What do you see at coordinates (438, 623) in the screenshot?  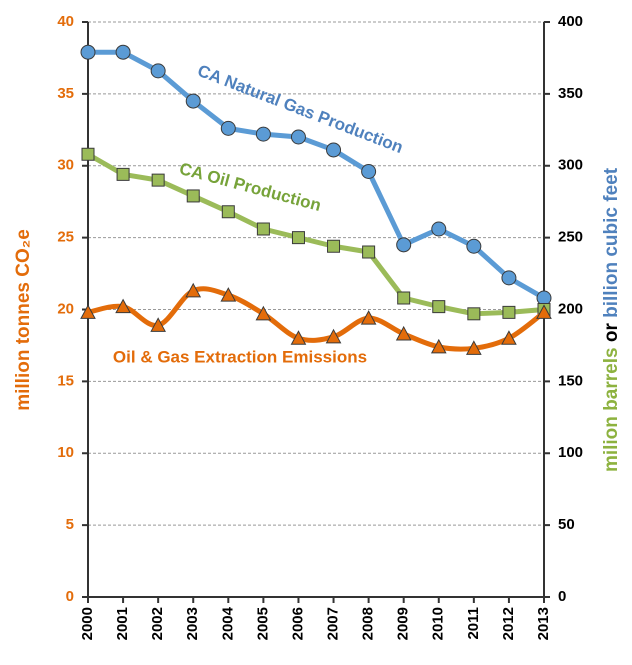 I see `x-tick-label: 2010` at bounding box center [438, 623].